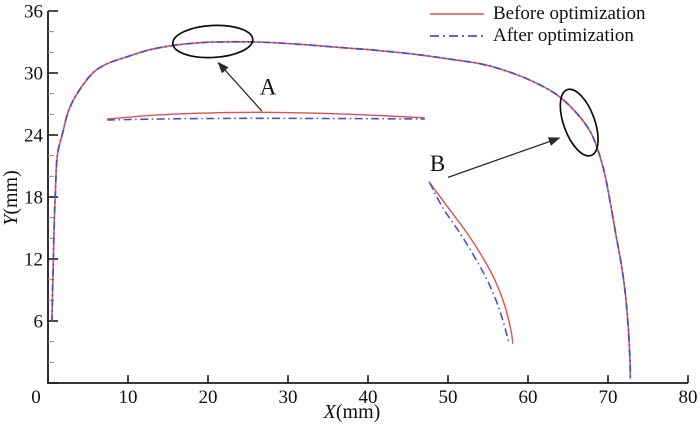 This screenshot has height=433, width=700. Describe the element at coordinates (268, 86) in the screenshot. I see `annotation-label-A: A` at that location.